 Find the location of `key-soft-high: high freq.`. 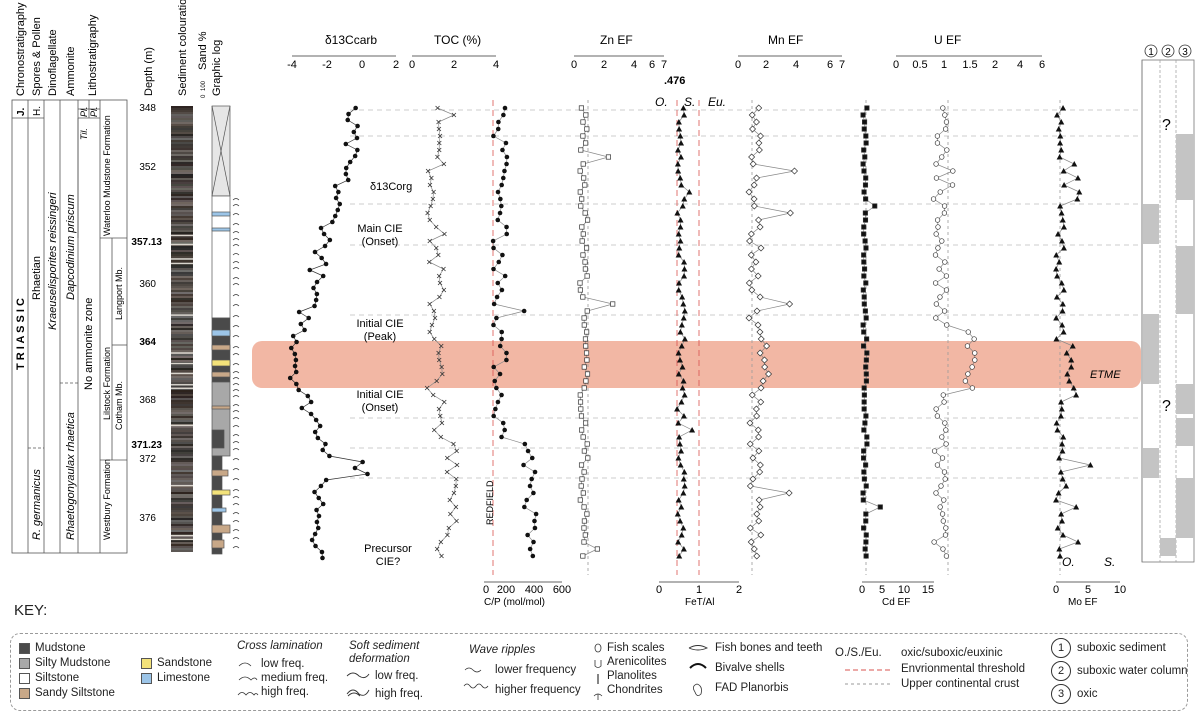

key-soft-high: high freq. is located at coordinates (399, 694).